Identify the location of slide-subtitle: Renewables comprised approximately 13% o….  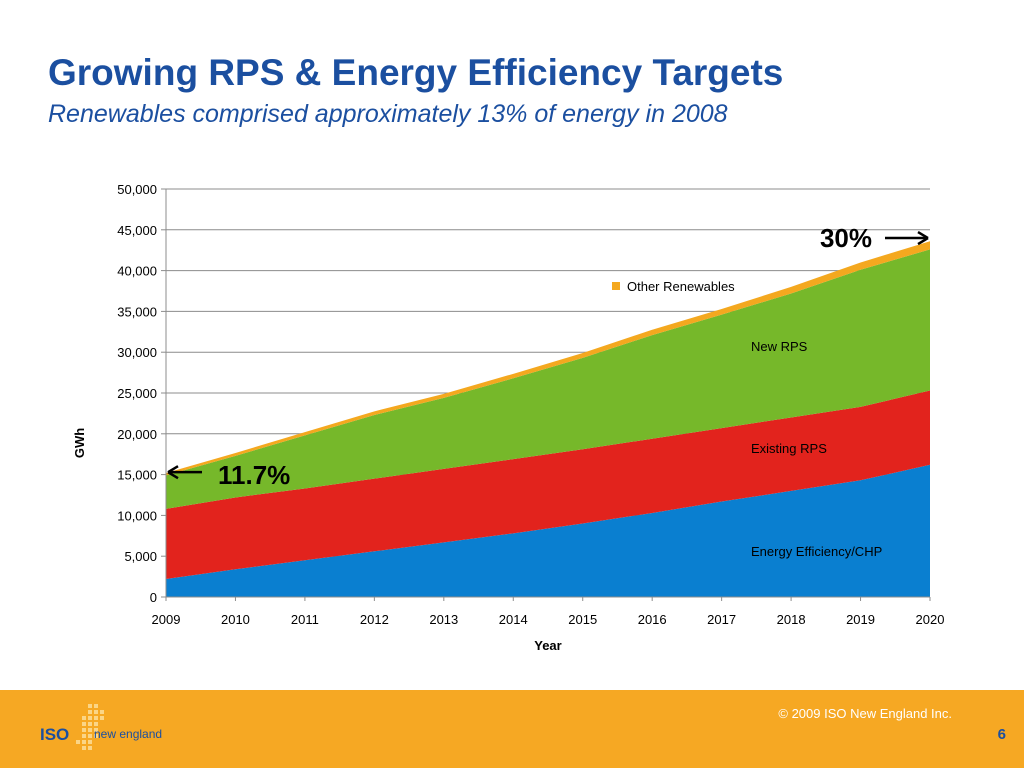
(388, 114).